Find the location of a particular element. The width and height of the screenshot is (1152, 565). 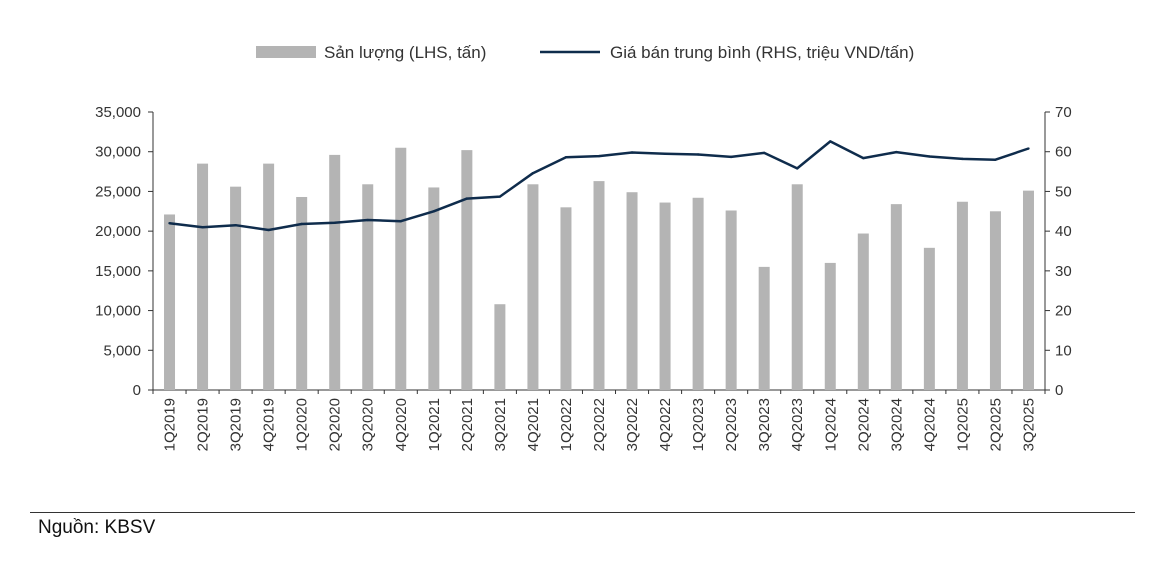

bar-2Q2021 is located at coordinates (467, 270).